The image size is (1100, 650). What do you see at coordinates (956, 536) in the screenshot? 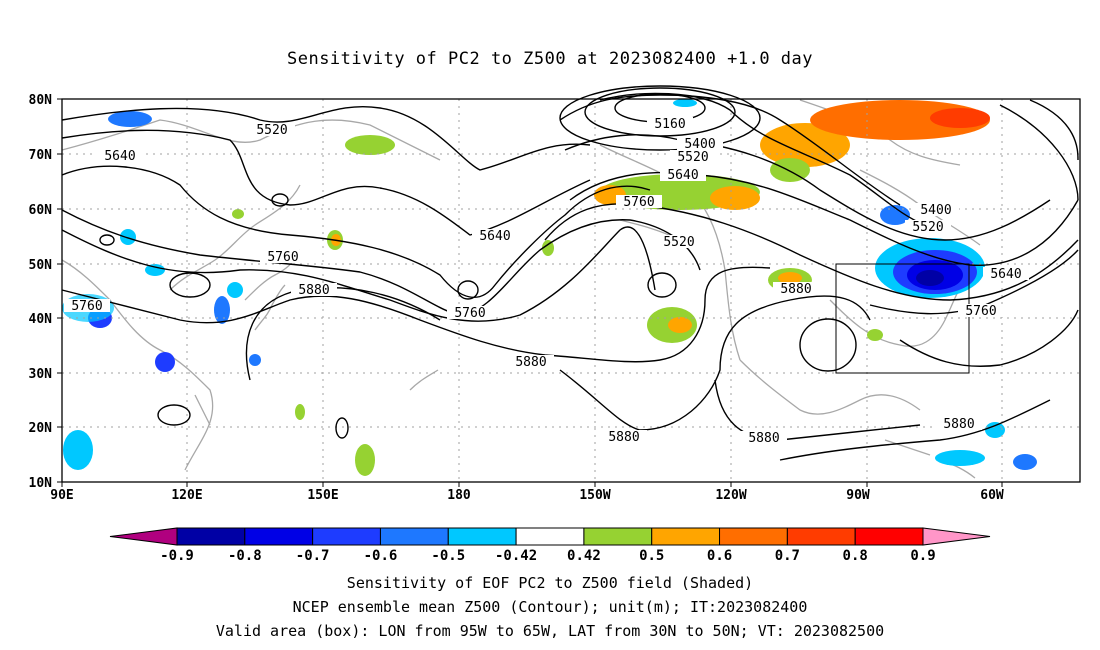
I see `colorbar-max-triangle` at bounding box center [956, 536].